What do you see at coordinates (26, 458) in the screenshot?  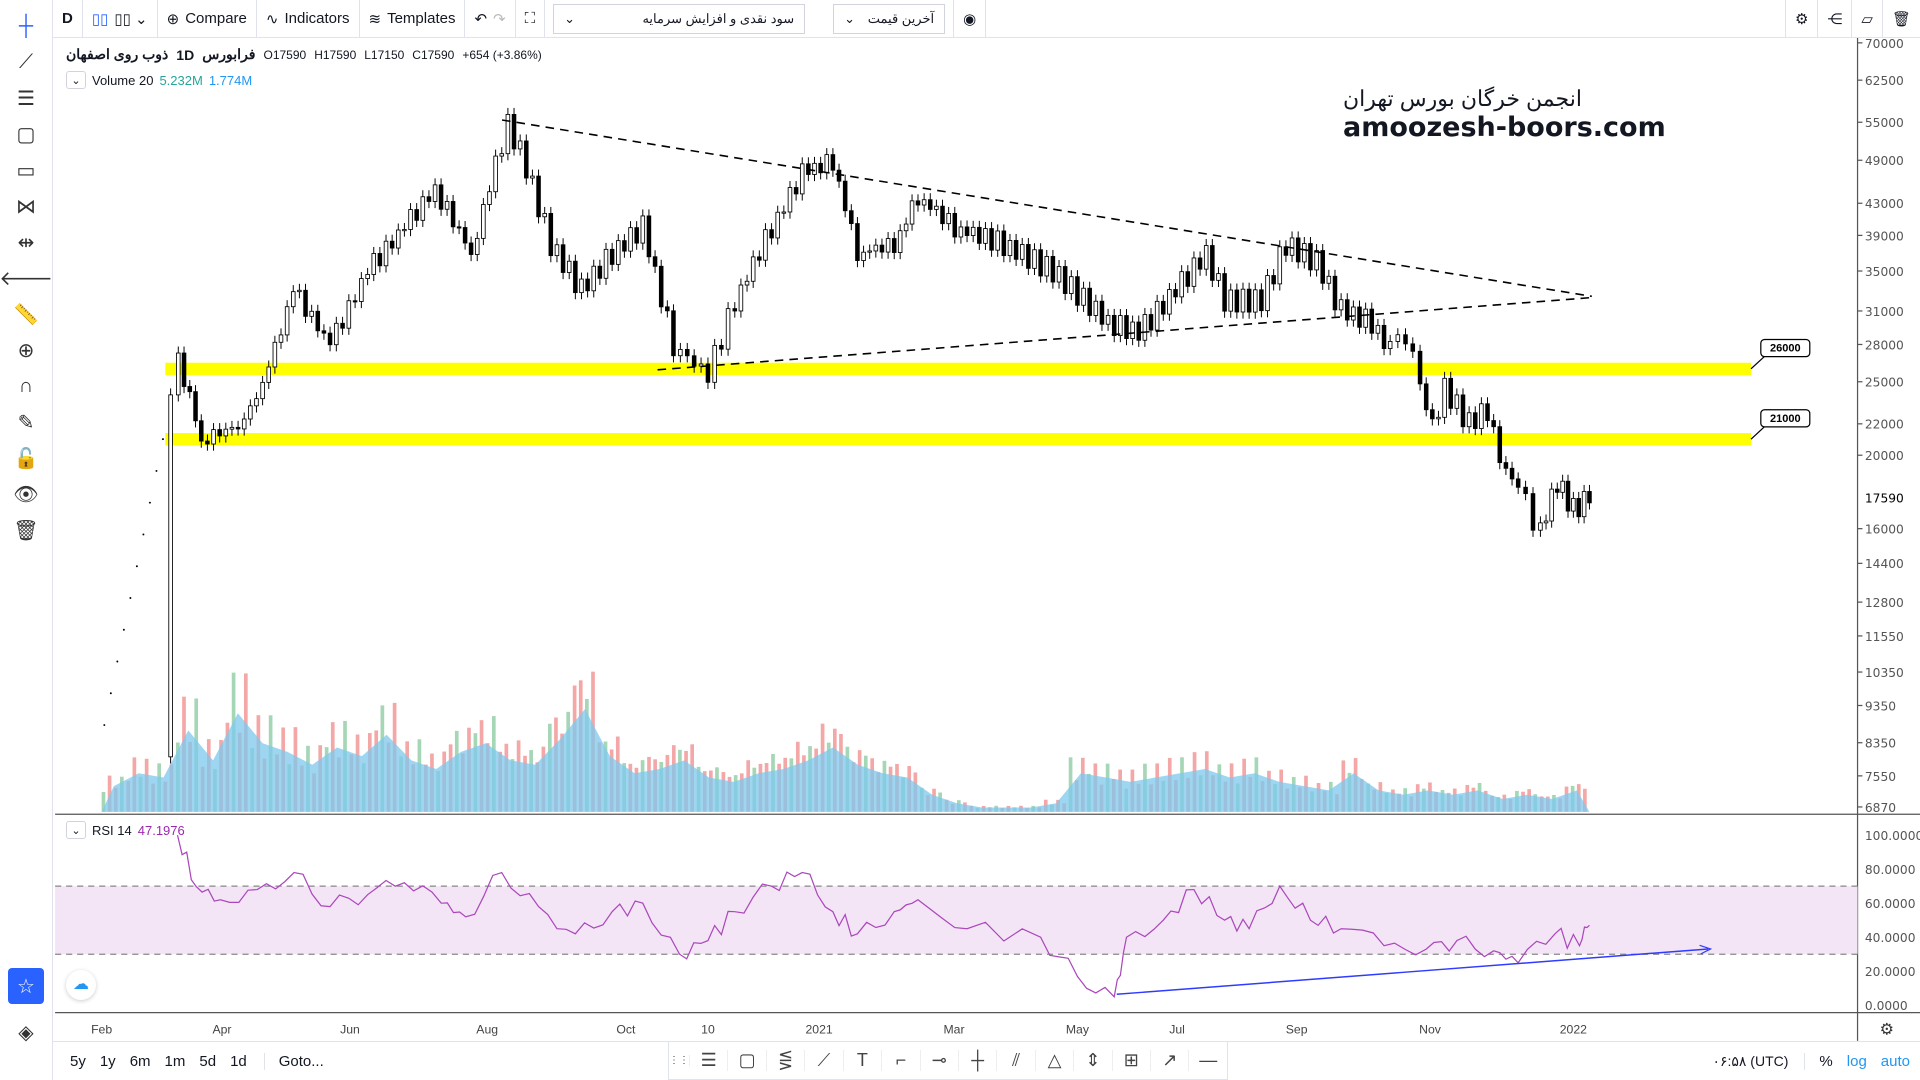 I see `lock-icon: 🔓` at bounding box center [26, 458].